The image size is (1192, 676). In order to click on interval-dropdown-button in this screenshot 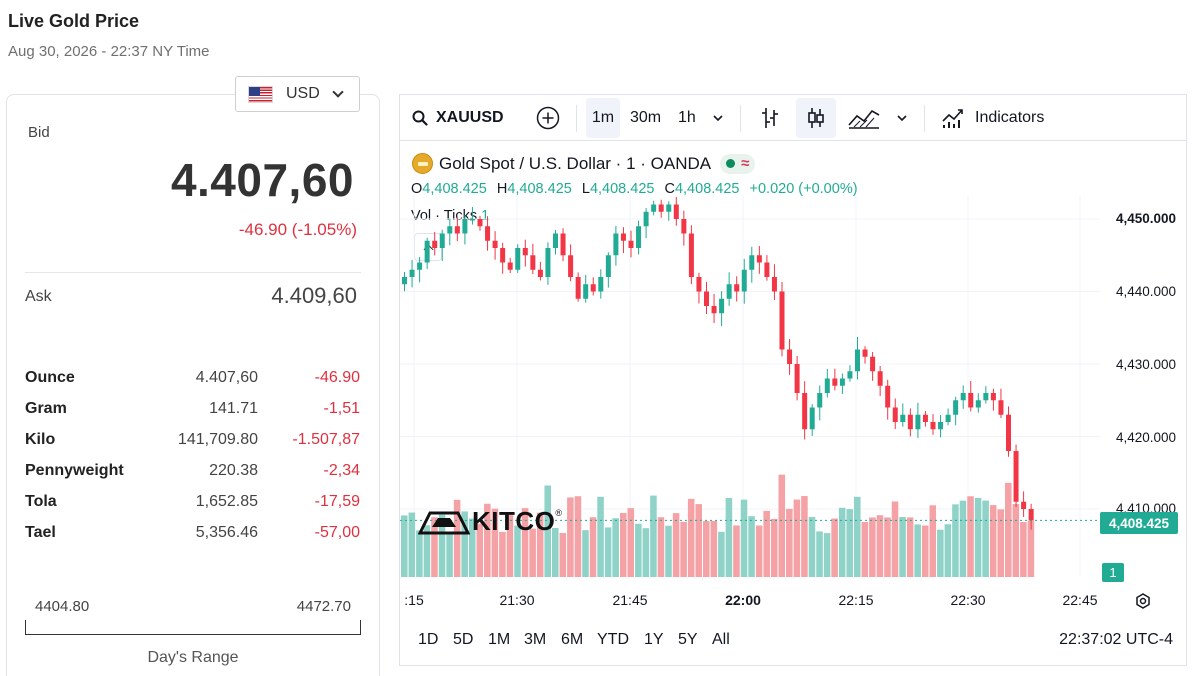, I will do `click(718, 118)`.